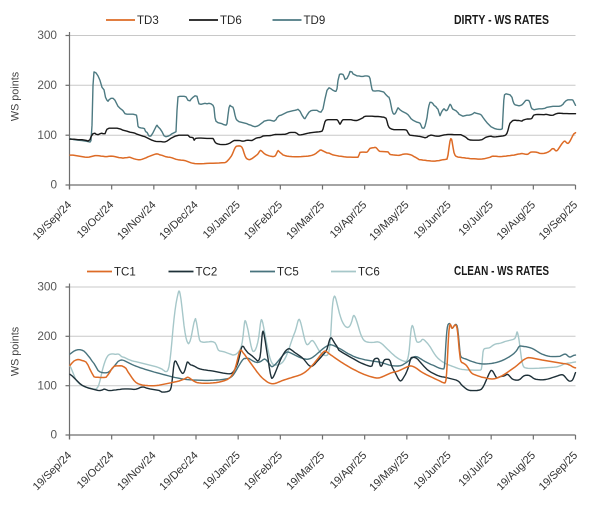  Describe the element at coordinates (207, 273) in the screenshot. I see `svg-text: TC2` at that location.